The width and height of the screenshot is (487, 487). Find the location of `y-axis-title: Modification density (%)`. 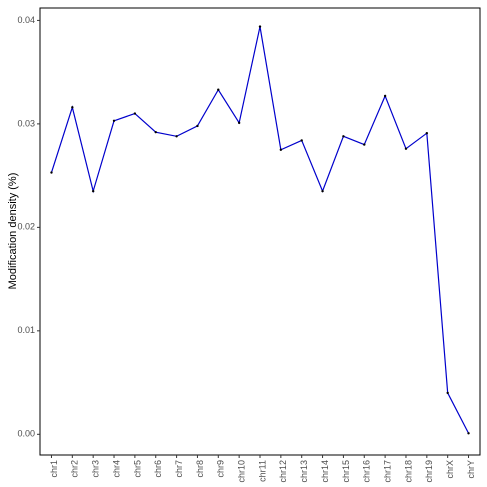

y-axis-title: Modification density (%) is located at coordinates (13, 231).